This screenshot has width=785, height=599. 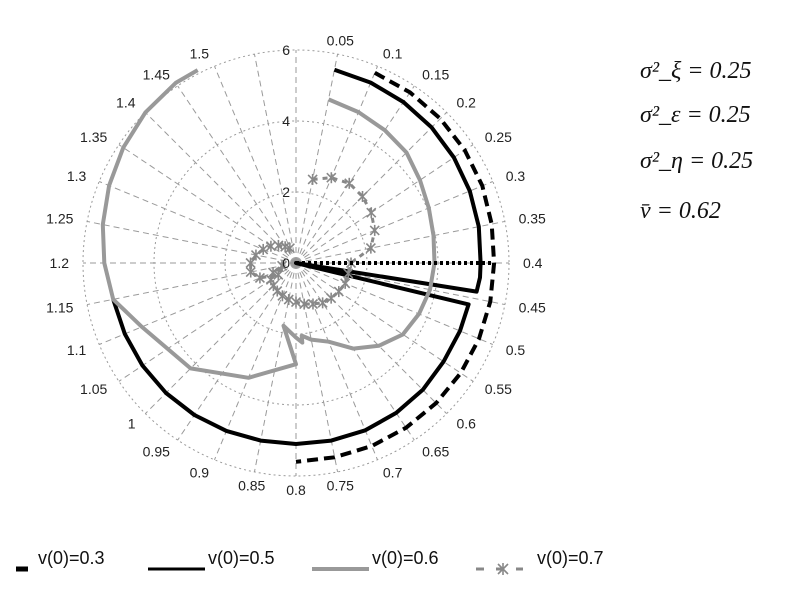 What do you see at coordinates (71, 558) in the screenshot?
I see `legend-label-1: v(0)=0.3` at bounding box center [71, 558].